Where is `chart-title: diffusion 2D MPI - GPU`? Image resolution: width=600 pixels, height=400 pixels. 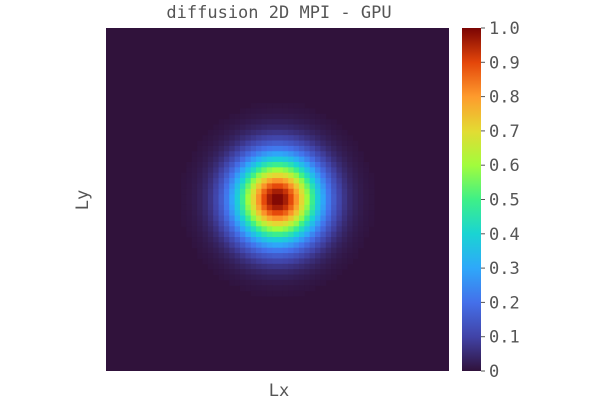
chart-title: diffusion 2D MPI - GPU is located at coordinates (278, 13).